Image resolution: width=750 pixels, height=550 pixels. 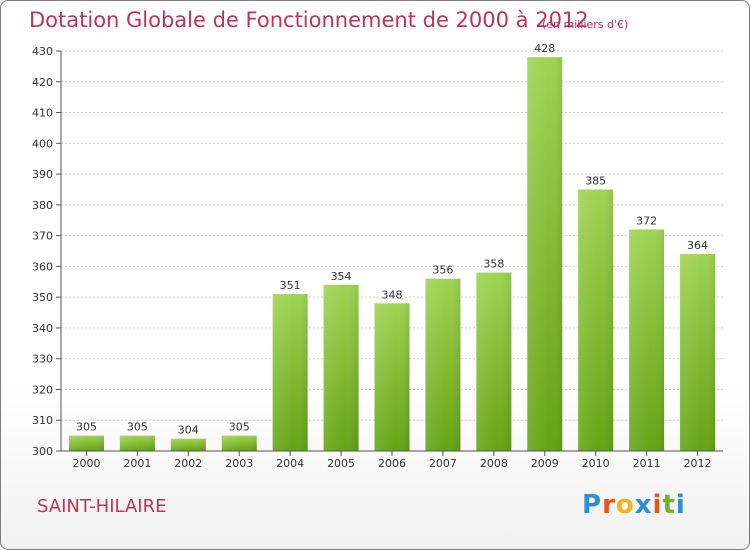 I want to click on logo-letter: P, so click(x=592, y=505).